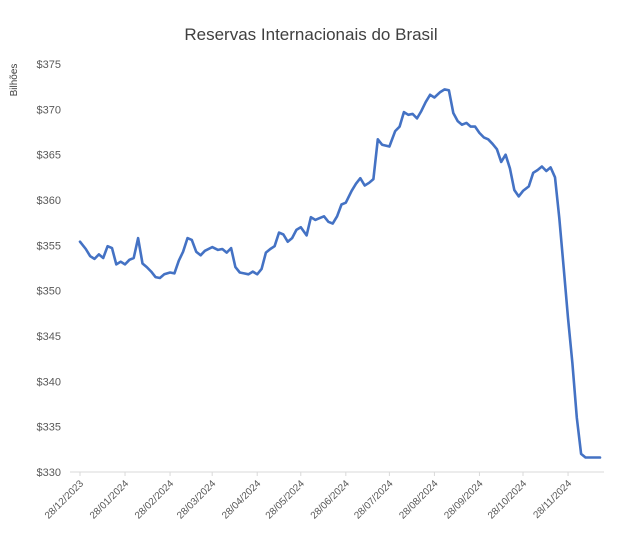 This screenshot has height=546, width=618. What do you see at coordinates (330, 499) in the screenshot?
I see `x-tick-label: 28/06/2024` at bounding box center [330, 499].